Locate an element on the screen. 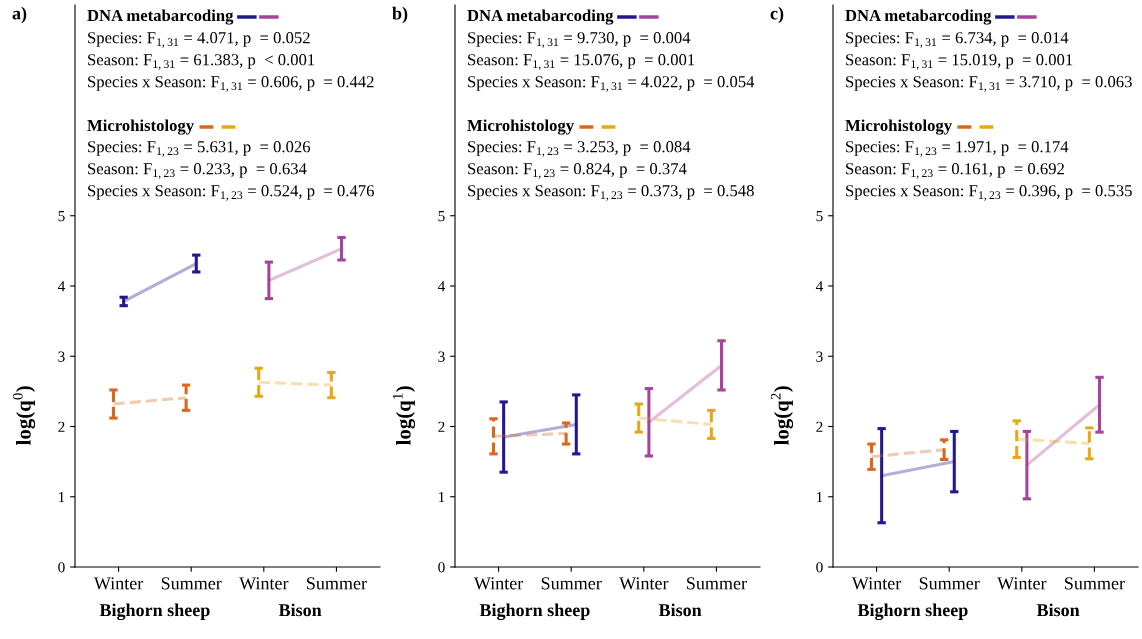  annotation: Species x Season: F$_{1,31}$ = 0.606, p = 0.442 is located at coordinates (231, 84).